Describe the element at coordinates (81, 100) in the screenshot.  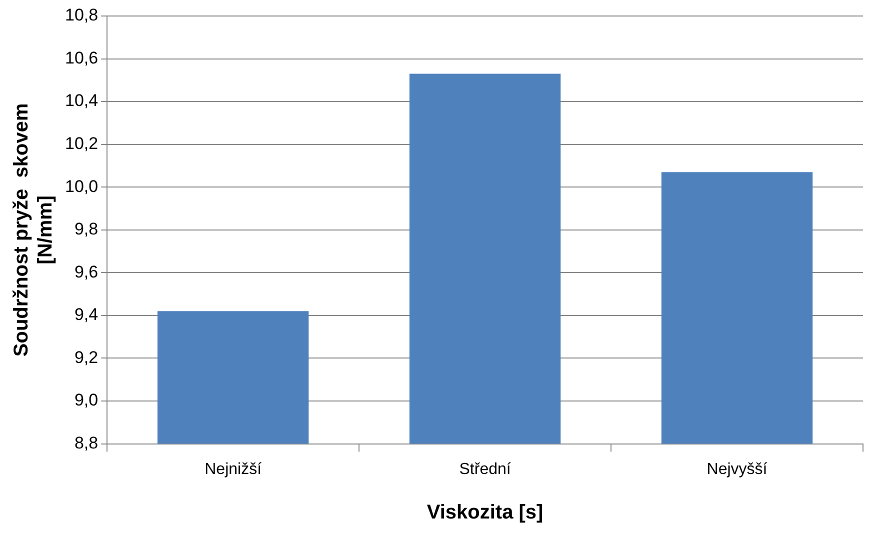
I see `y-tick-label: 10,4` at that location.